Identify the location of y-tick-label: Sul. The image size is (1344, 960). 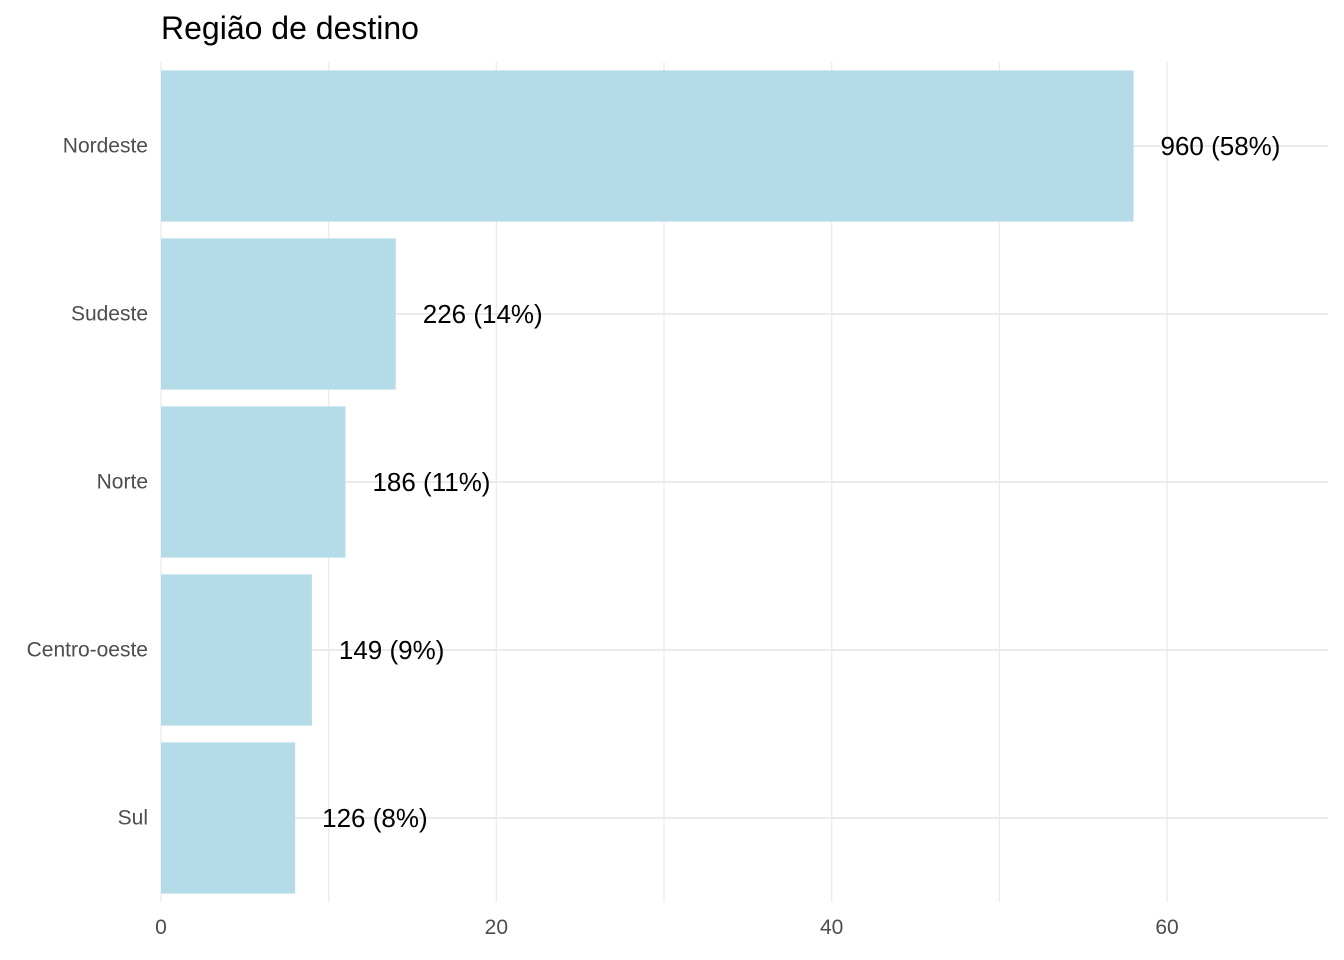
(133, 818).